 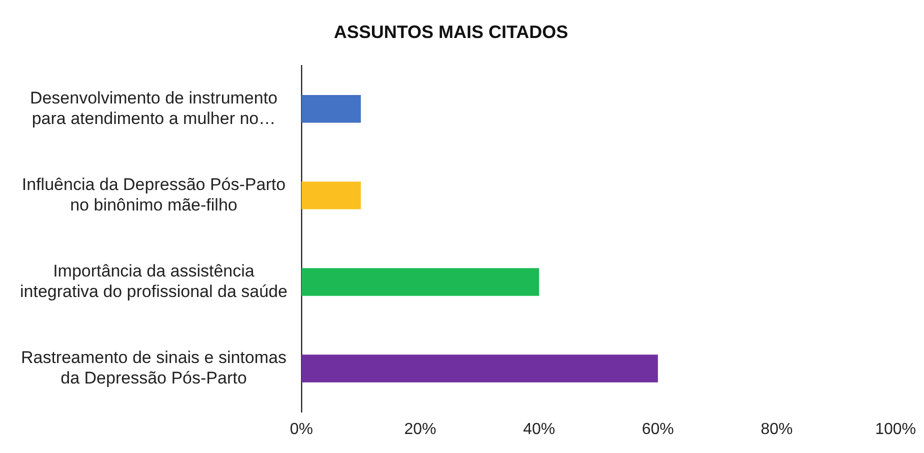 What do you see at coordinates (420, 429) in the screenshot?
I see `x-tick-label: 20%` at bounding box center [420, 429].